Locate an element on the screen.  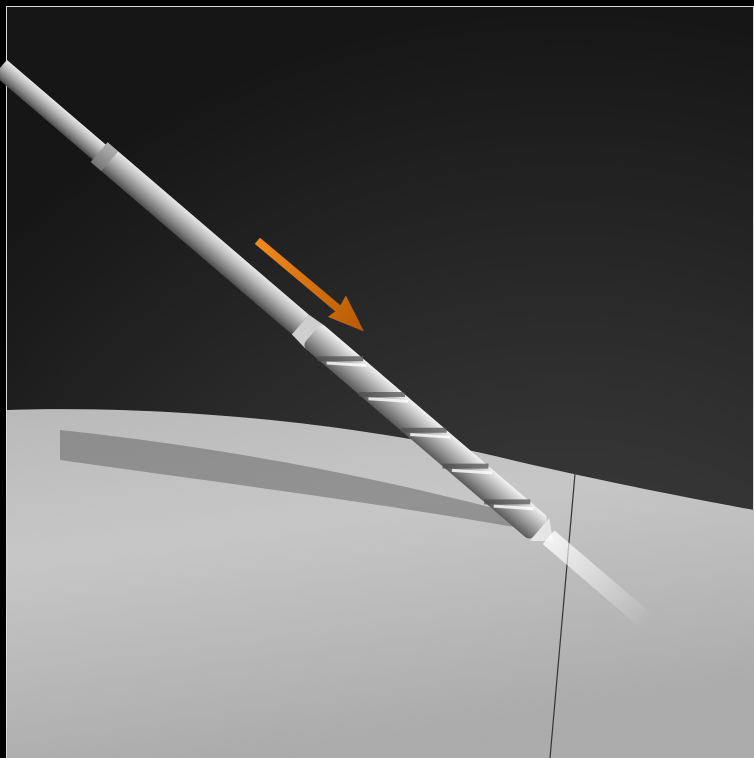
drill-shank is located at coordinates (59, 114).